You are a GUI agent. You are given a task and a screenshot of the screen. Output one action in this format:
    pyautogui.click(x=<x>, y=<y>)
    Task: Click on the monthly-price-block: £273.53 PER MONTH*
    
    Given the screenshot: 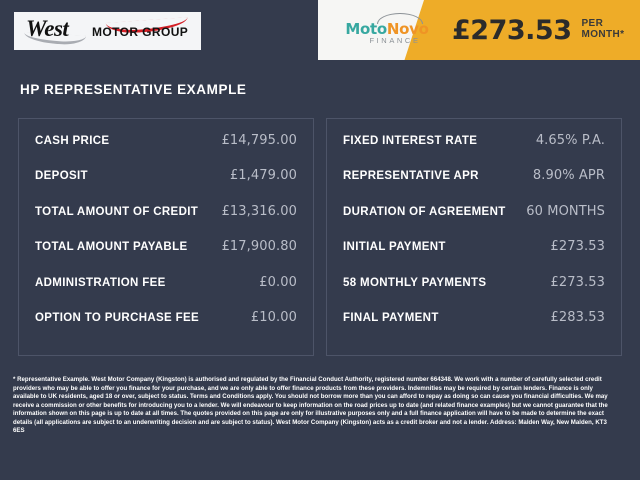 What is the action you would take?
    pyautogui.click(x=546, y=30)
    